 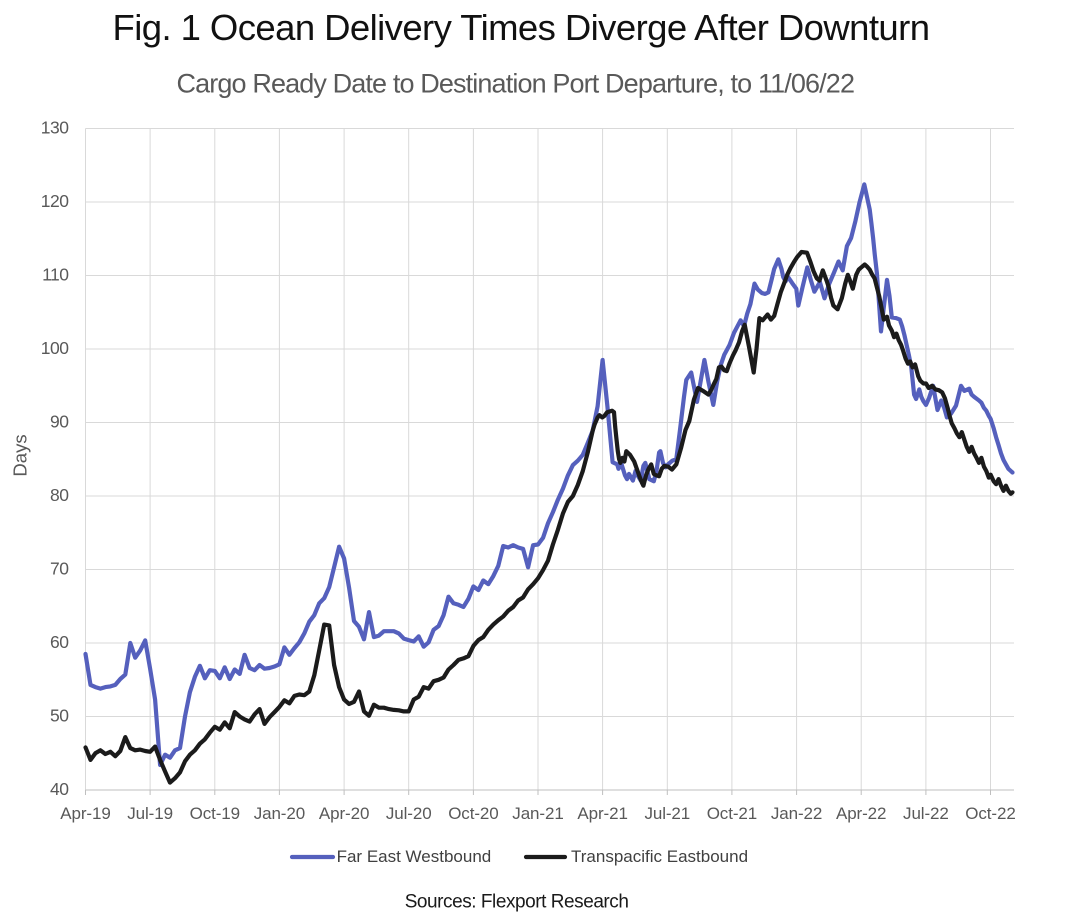 I want to click on svg-text: 70, so click(x=59, y=569).